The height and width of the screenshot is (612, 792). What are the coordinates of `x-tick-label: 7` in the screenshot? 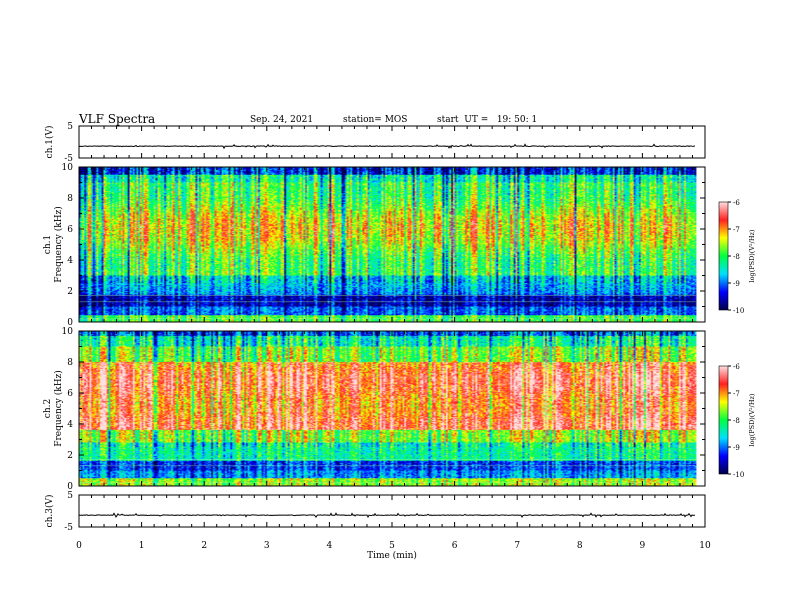 It's located at (517, 546).